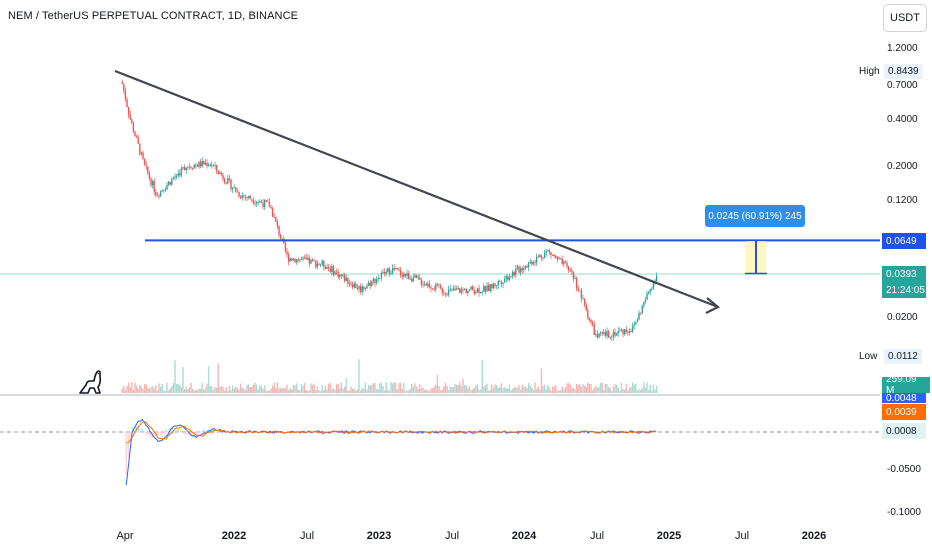  What do you see at coordinates (755, 216) in the screenshot?
I see `measure-label: 0.0245 (60.91%) 245` at bounding box center [755, 216].